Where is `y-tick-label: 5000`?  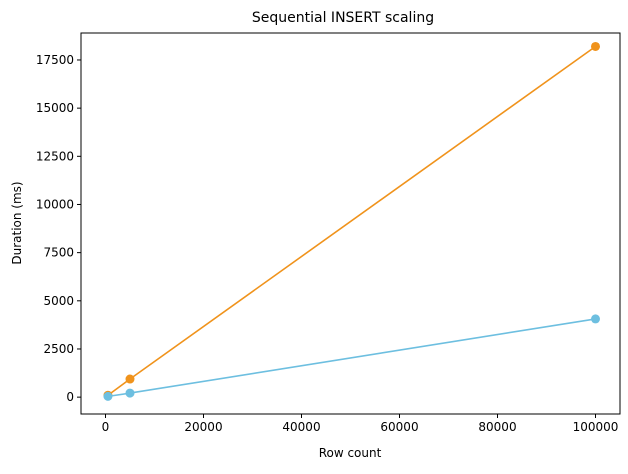
y-tick-label: 5000 is located at coordinates (58, 301).